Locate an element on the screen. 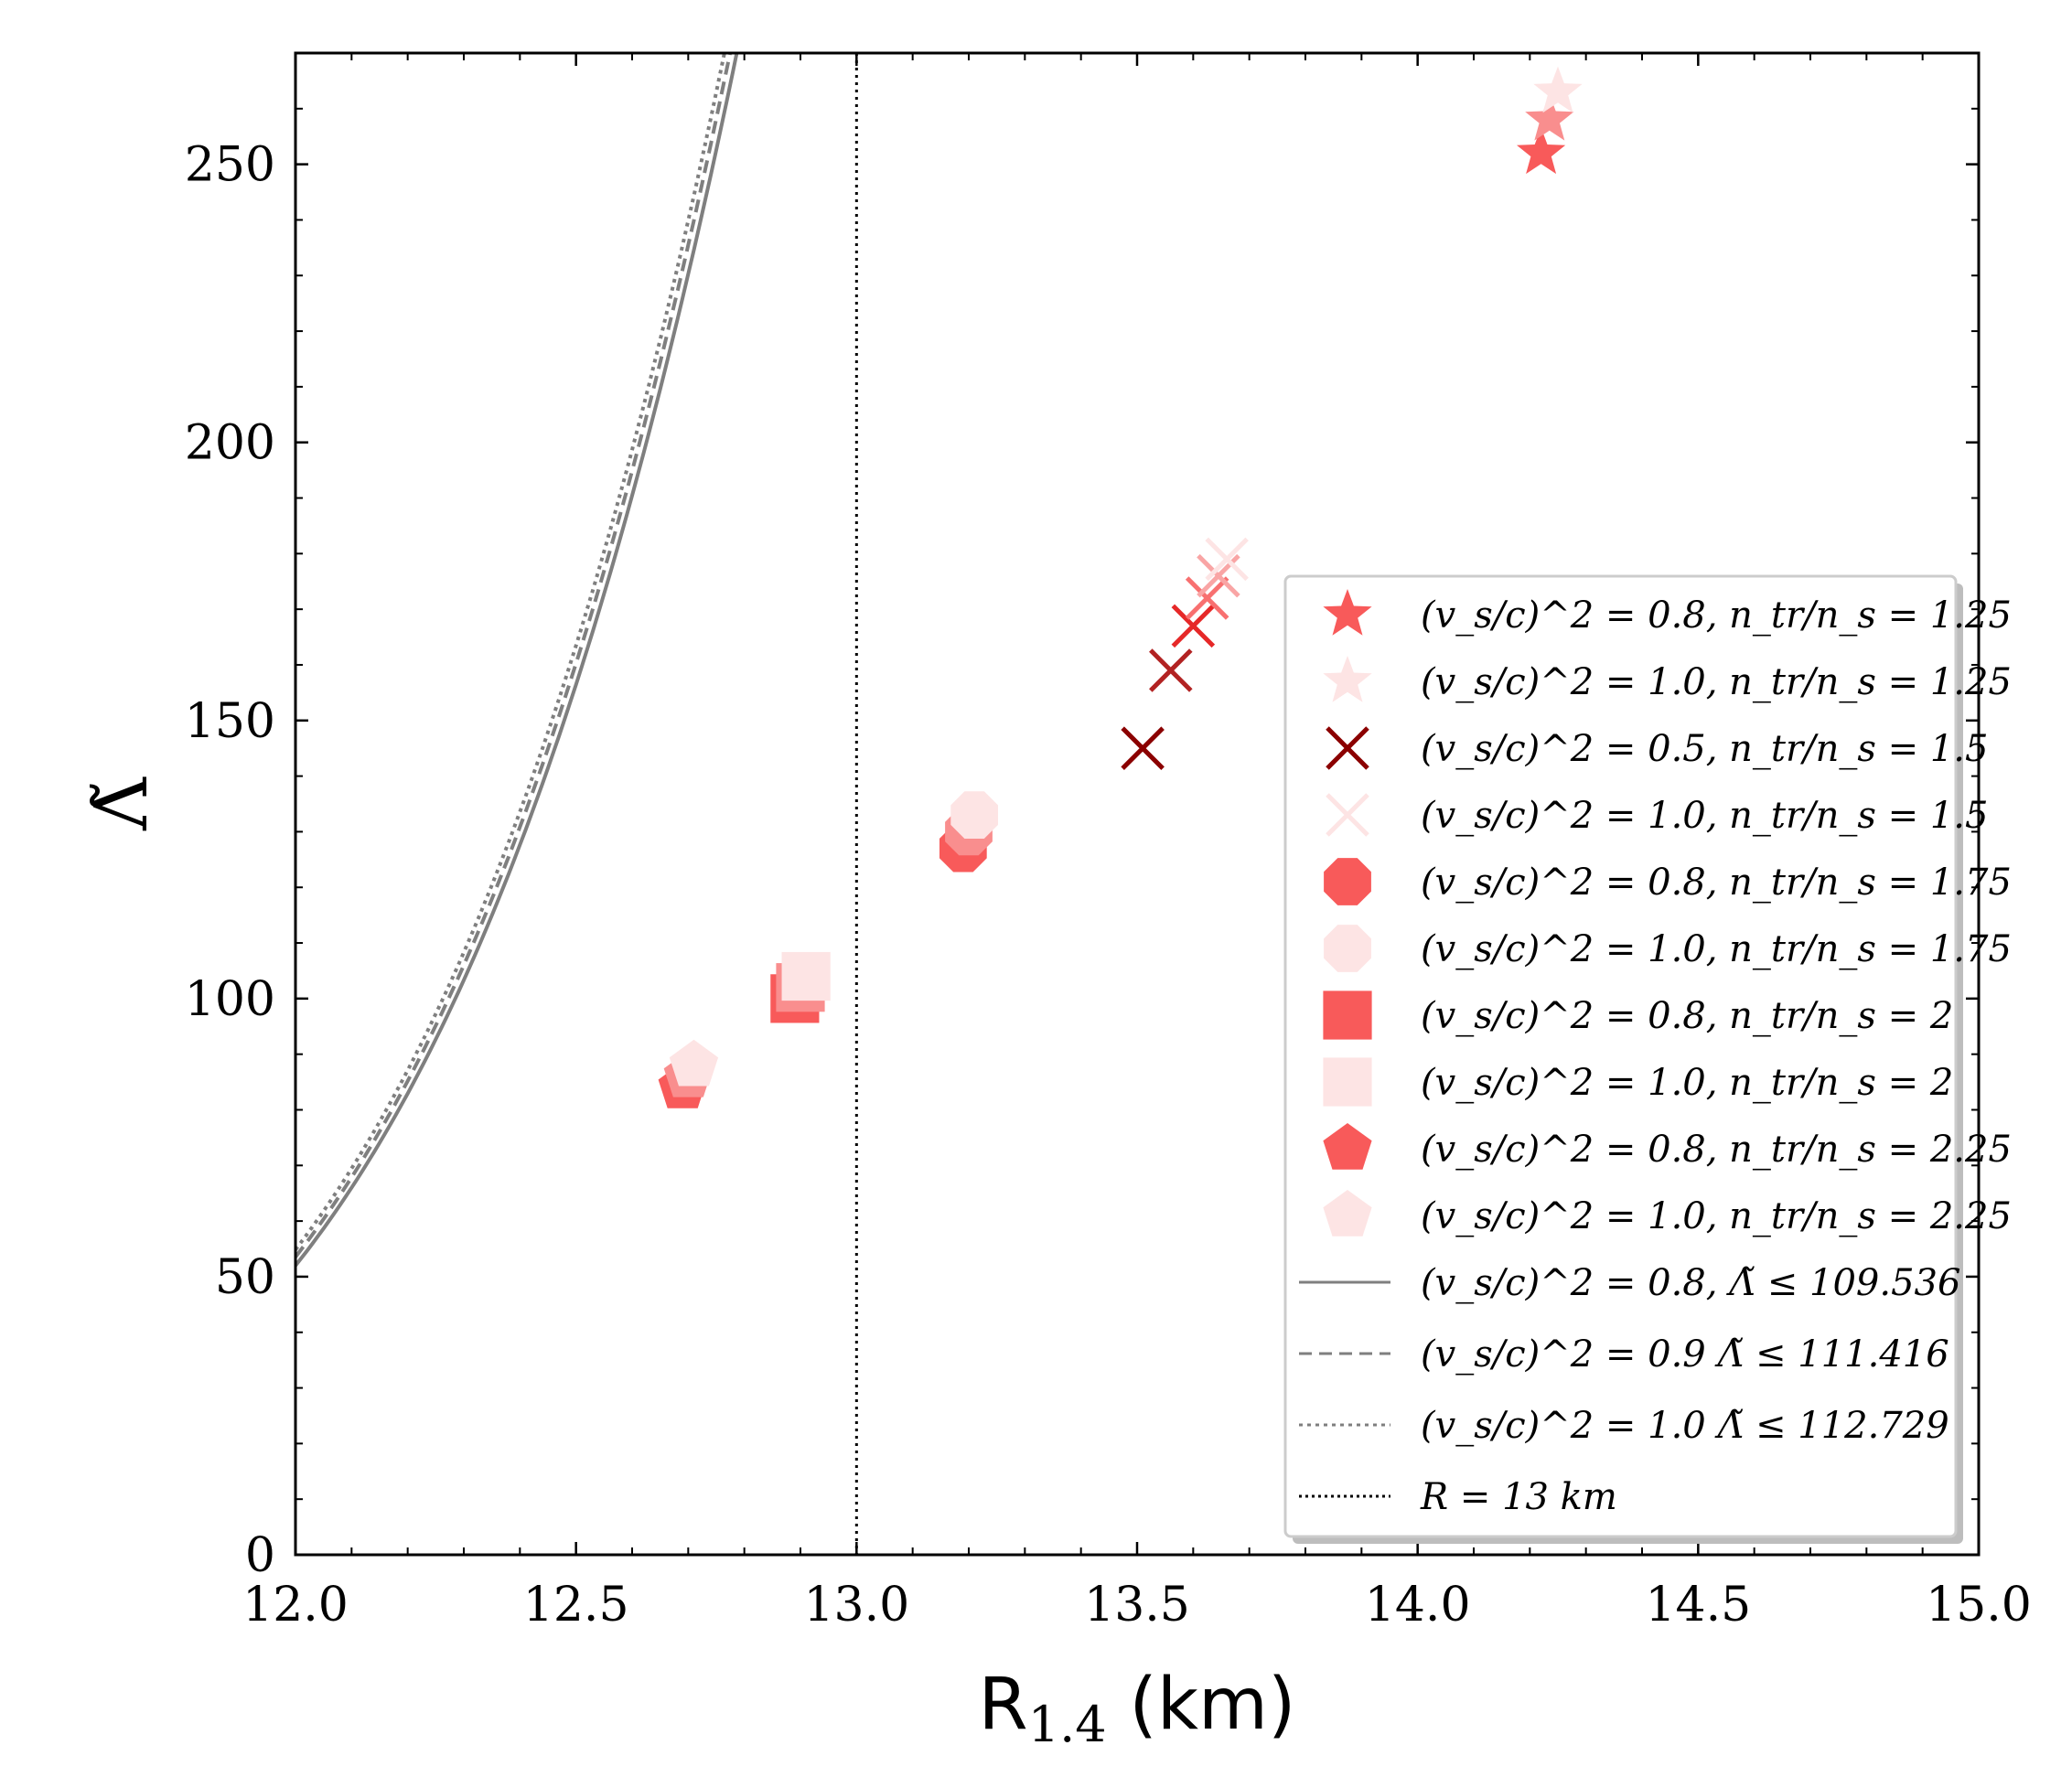  curve-dotted is located at coordinates (510, 652).